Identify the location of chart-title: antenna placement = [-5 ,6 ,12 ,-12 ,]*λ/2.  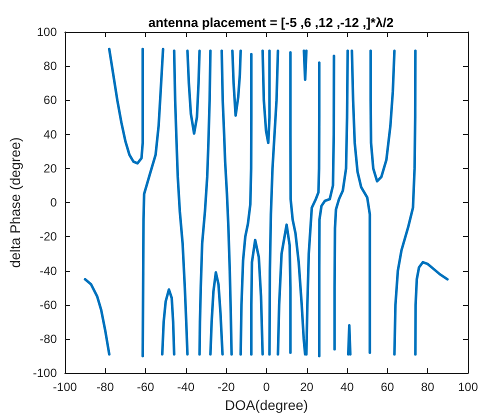
(271, 22).